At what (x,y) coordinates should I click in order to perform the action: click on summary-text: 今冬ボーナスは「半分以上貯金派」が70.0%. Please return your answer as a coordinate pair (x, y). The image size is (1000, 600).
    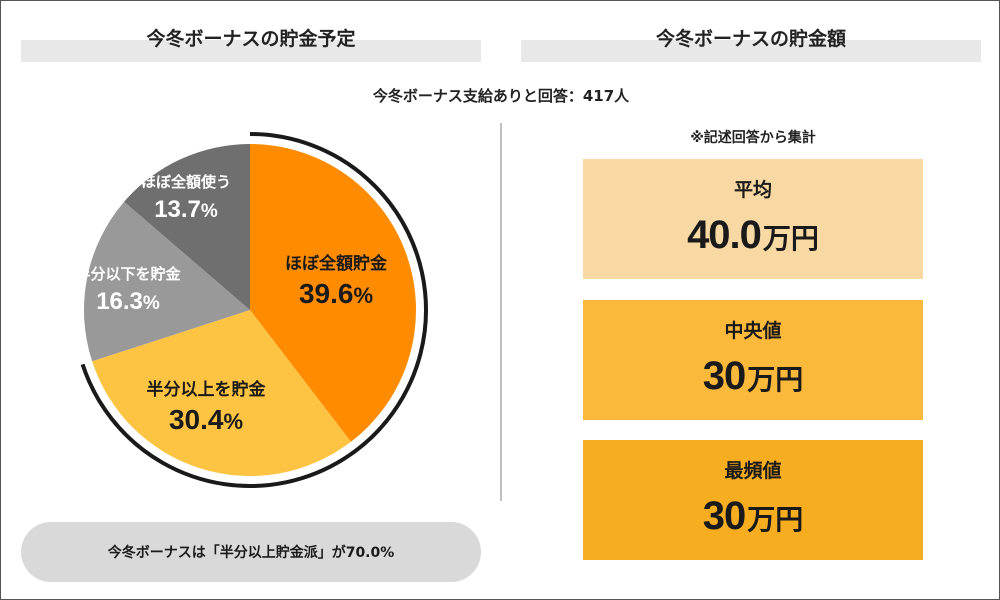
    Looking at the image, I should click on (251, 553).